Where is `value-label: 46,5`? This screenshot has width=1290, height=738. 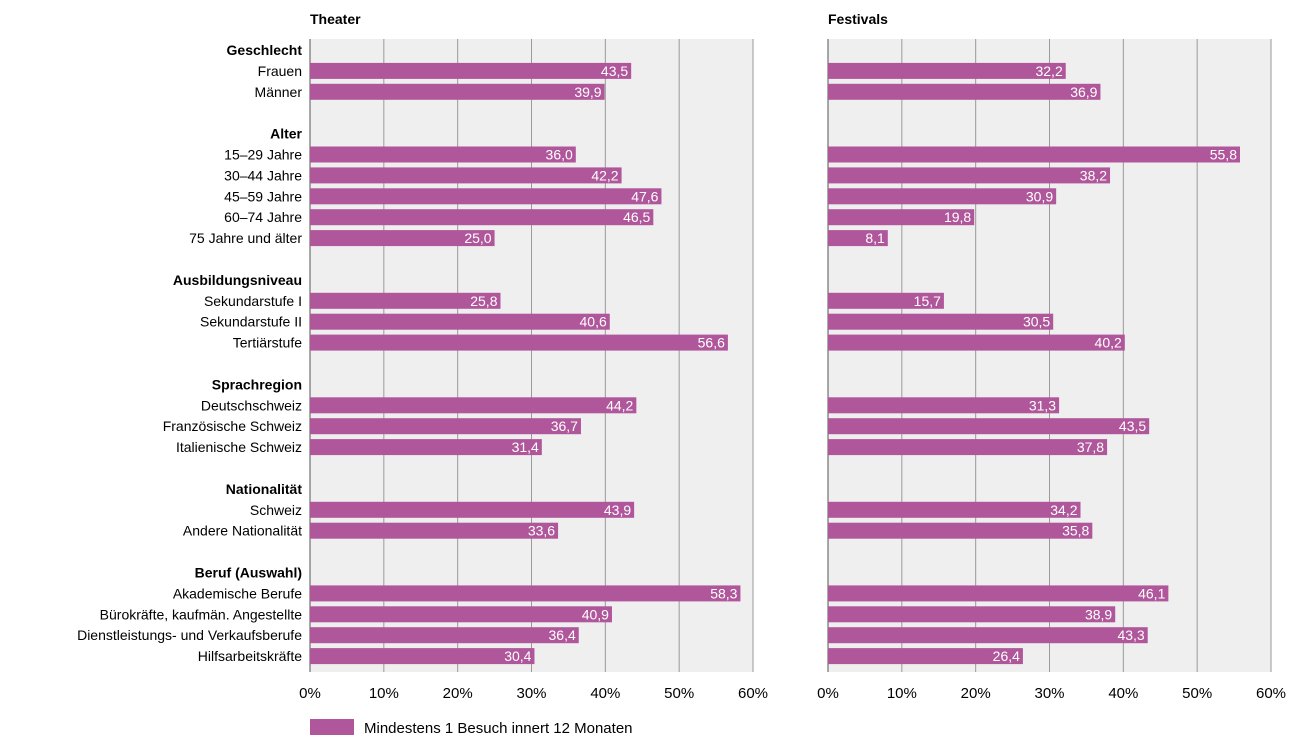 value-label: 46,5 is located at coordinates (636, 217).